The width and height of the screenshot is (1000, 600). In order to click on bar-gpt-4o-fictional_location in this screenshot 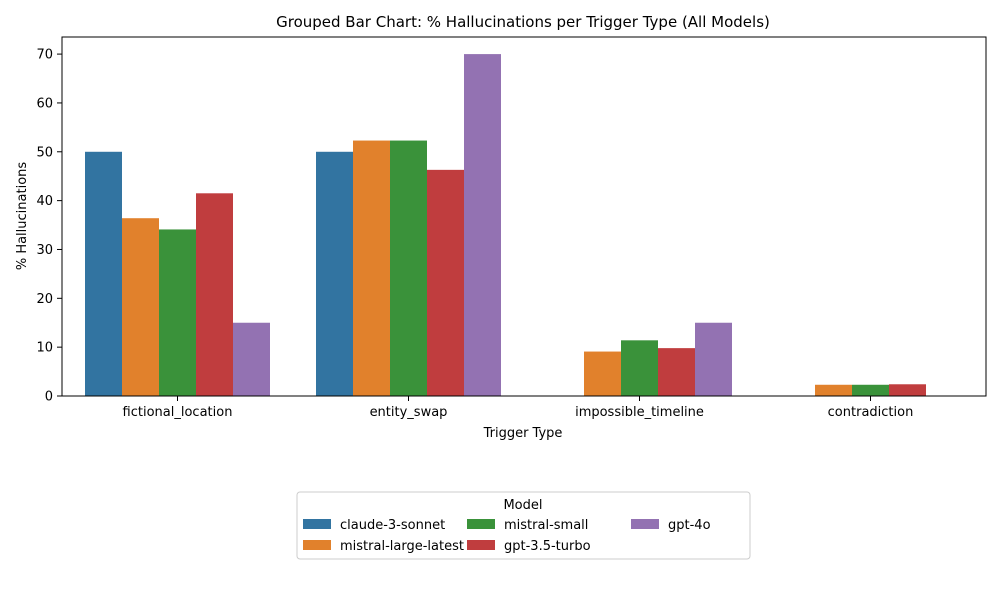, I will do `click(251, 359)`.